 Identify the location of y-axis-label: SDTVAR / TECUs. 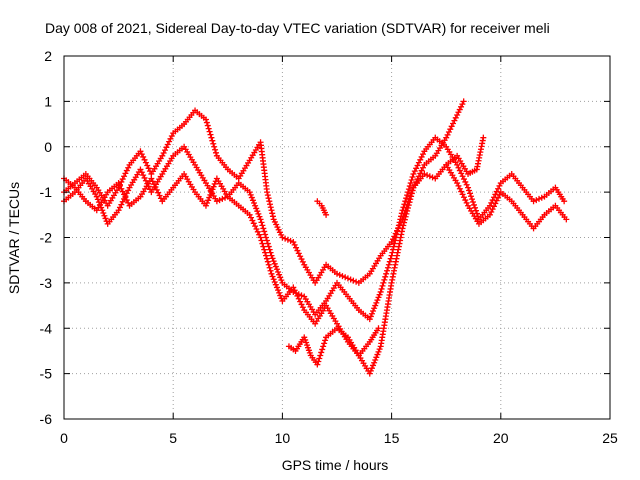
(14, 238).